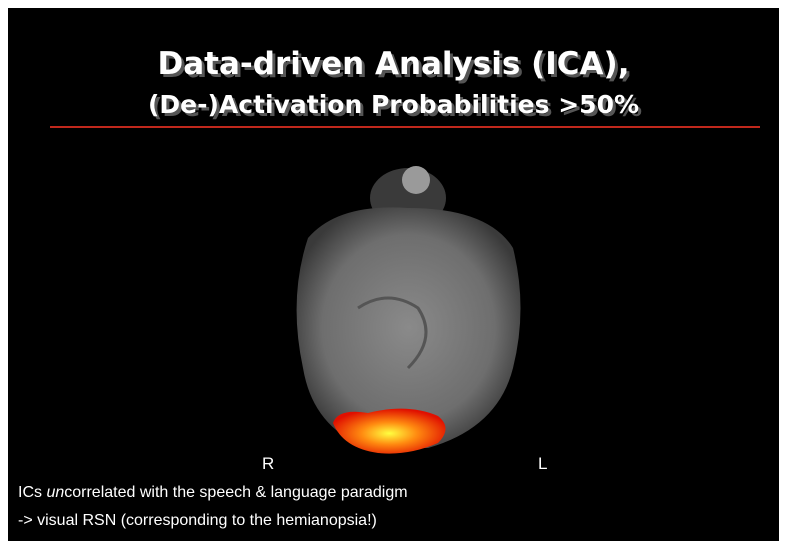 This screenshot has height=549, width=787. I want to click on brain-top, so click(416, 180).